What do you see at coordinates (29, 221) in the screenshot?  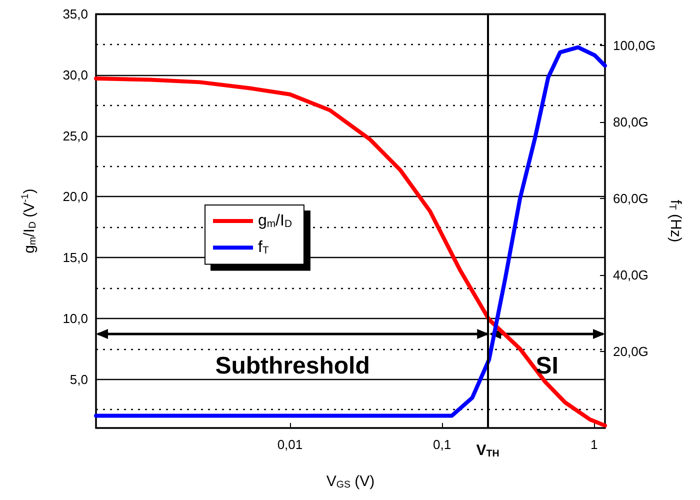 I see `y-axis-title: gm/ID (V-1)` at bounding box center [29, 221].